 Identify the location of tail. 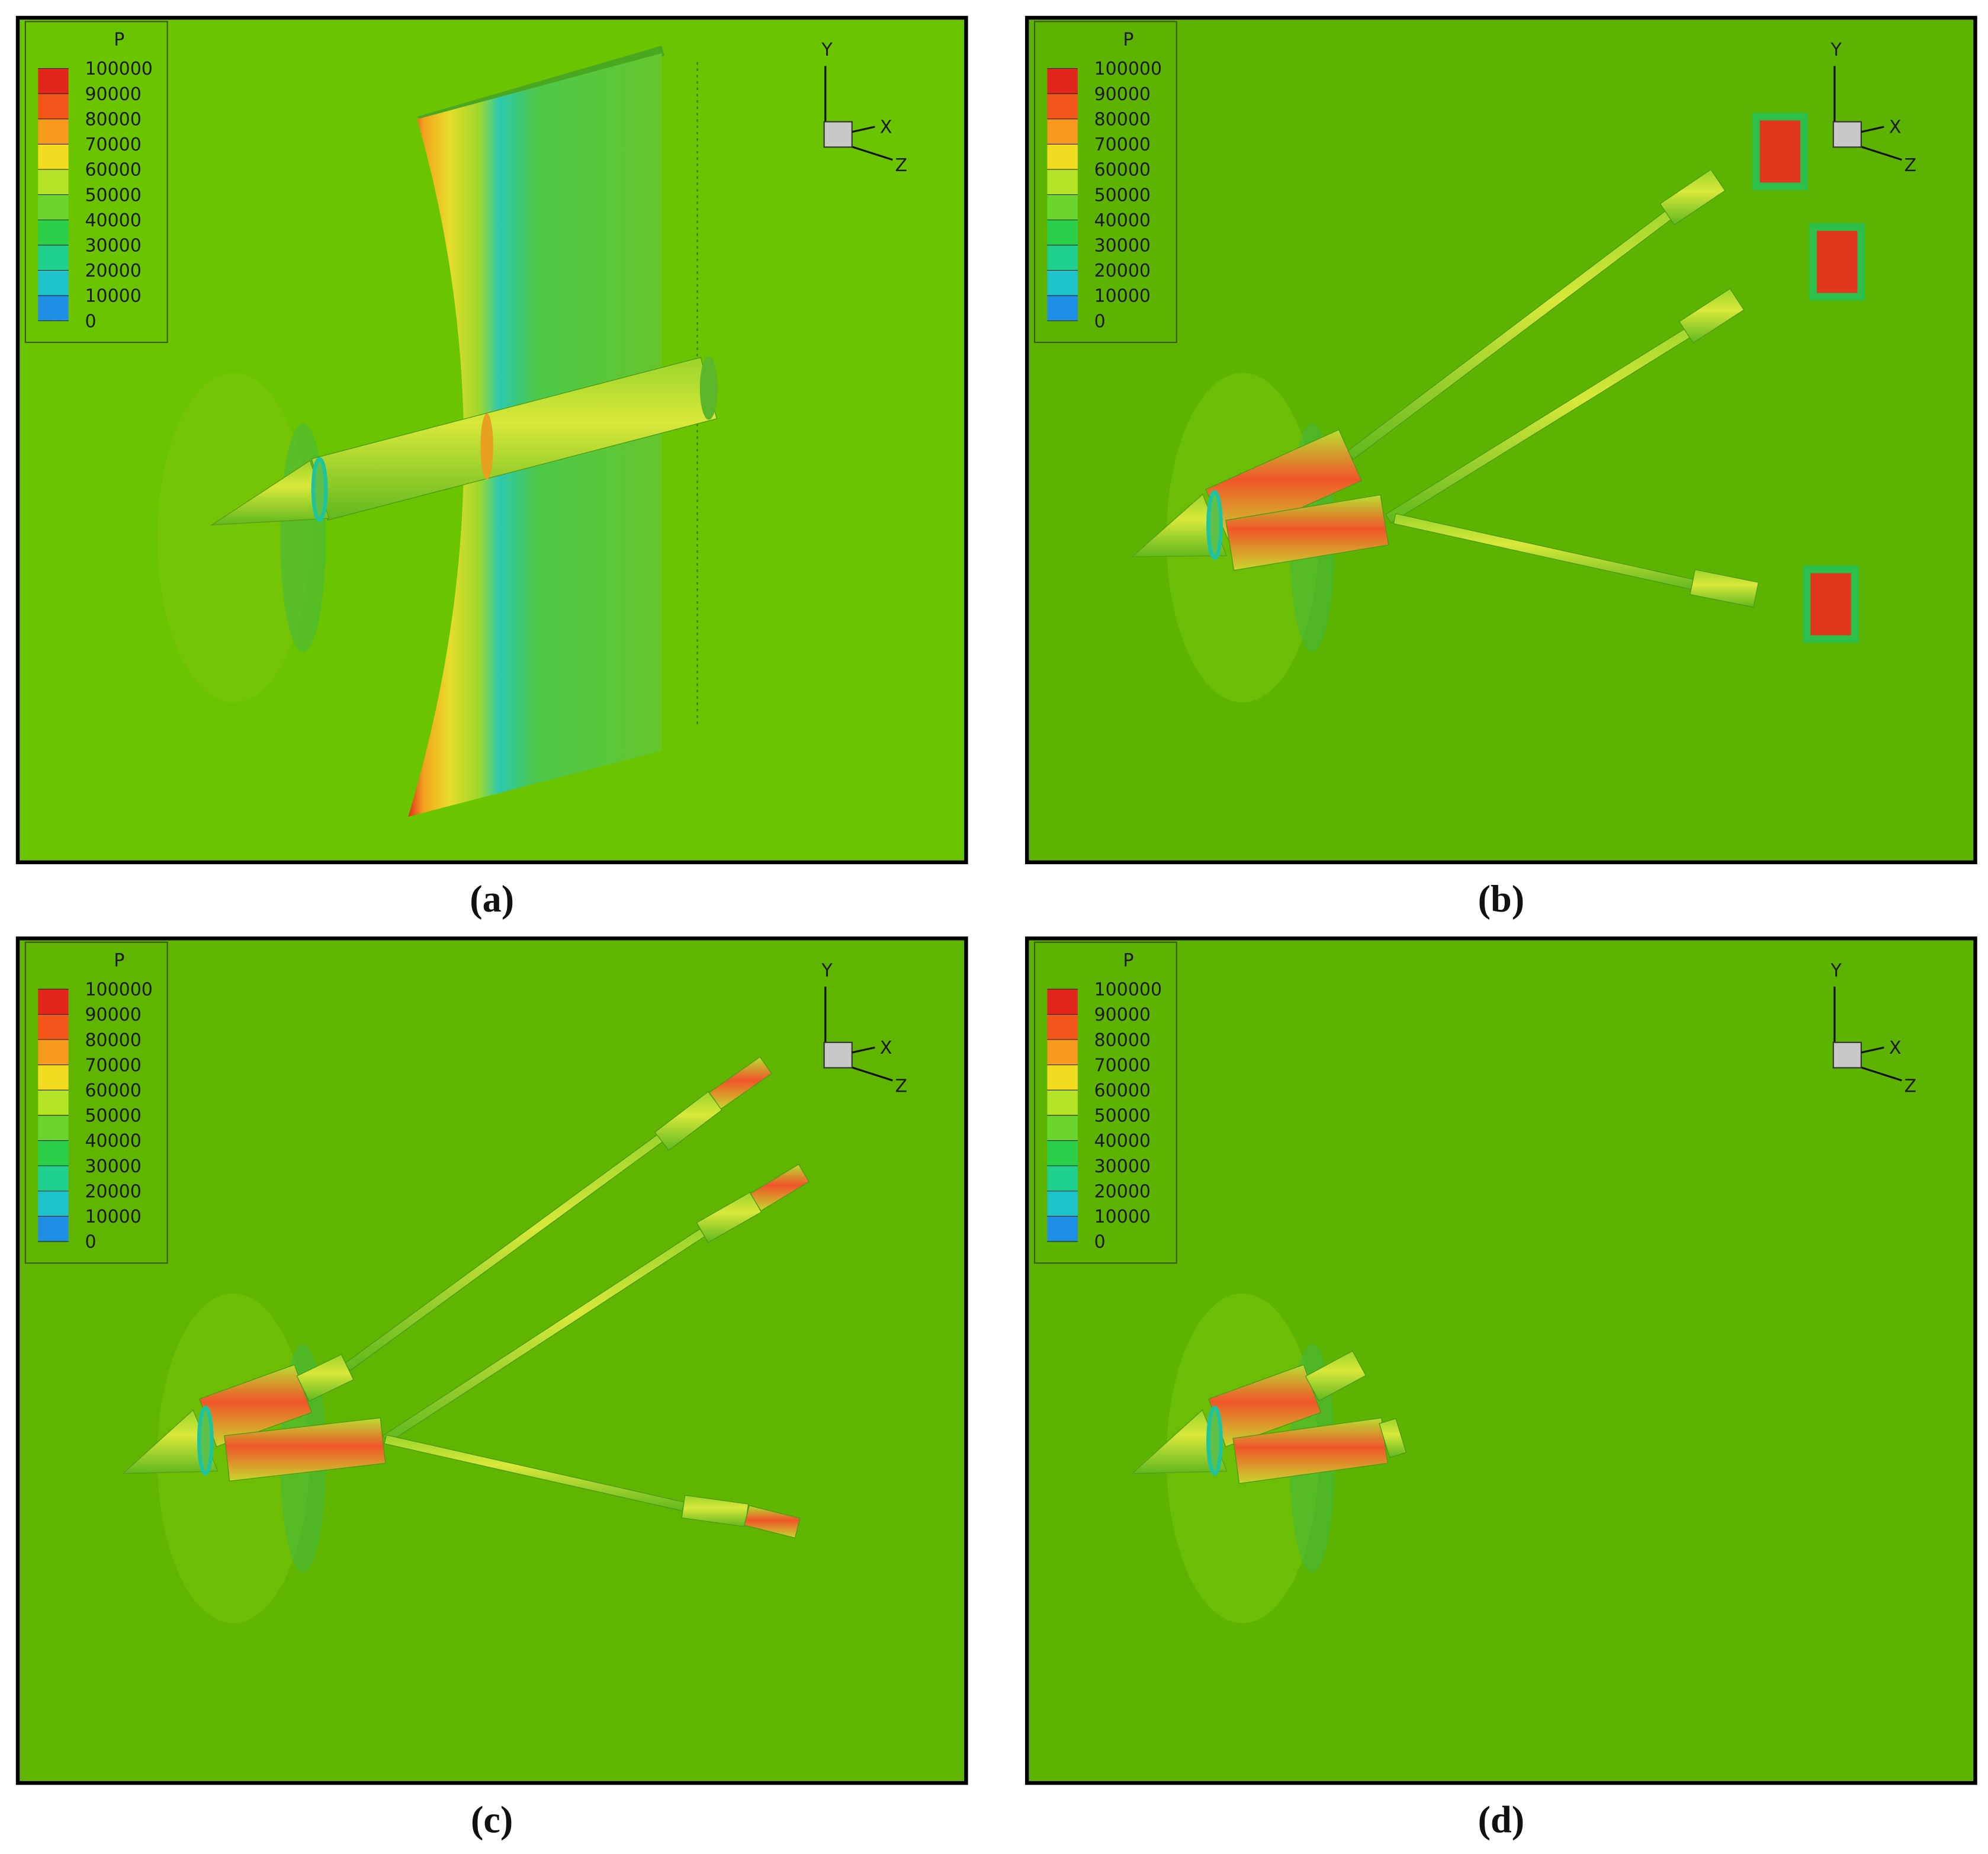
(708, 388).